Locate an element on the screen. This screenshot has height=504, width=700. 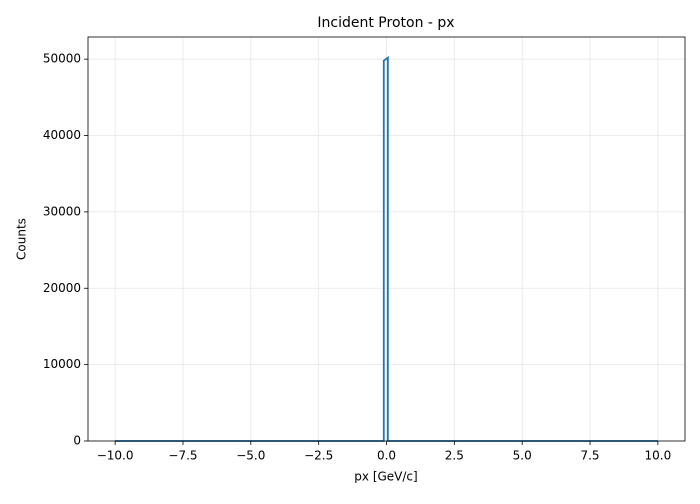
y-tick-label: 20000 is located at coordinates (62, 288).